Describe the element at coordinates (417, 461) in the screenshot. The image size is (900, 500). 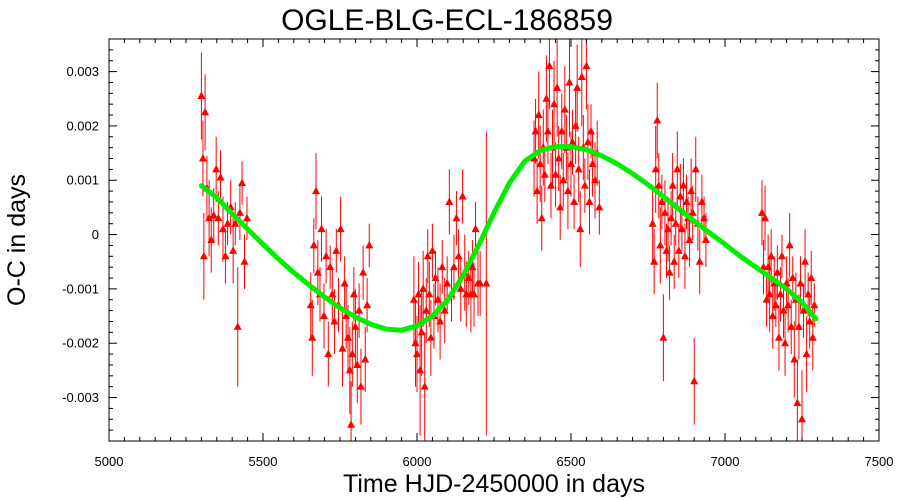
I see `x-tick-label: 6000` at that location.